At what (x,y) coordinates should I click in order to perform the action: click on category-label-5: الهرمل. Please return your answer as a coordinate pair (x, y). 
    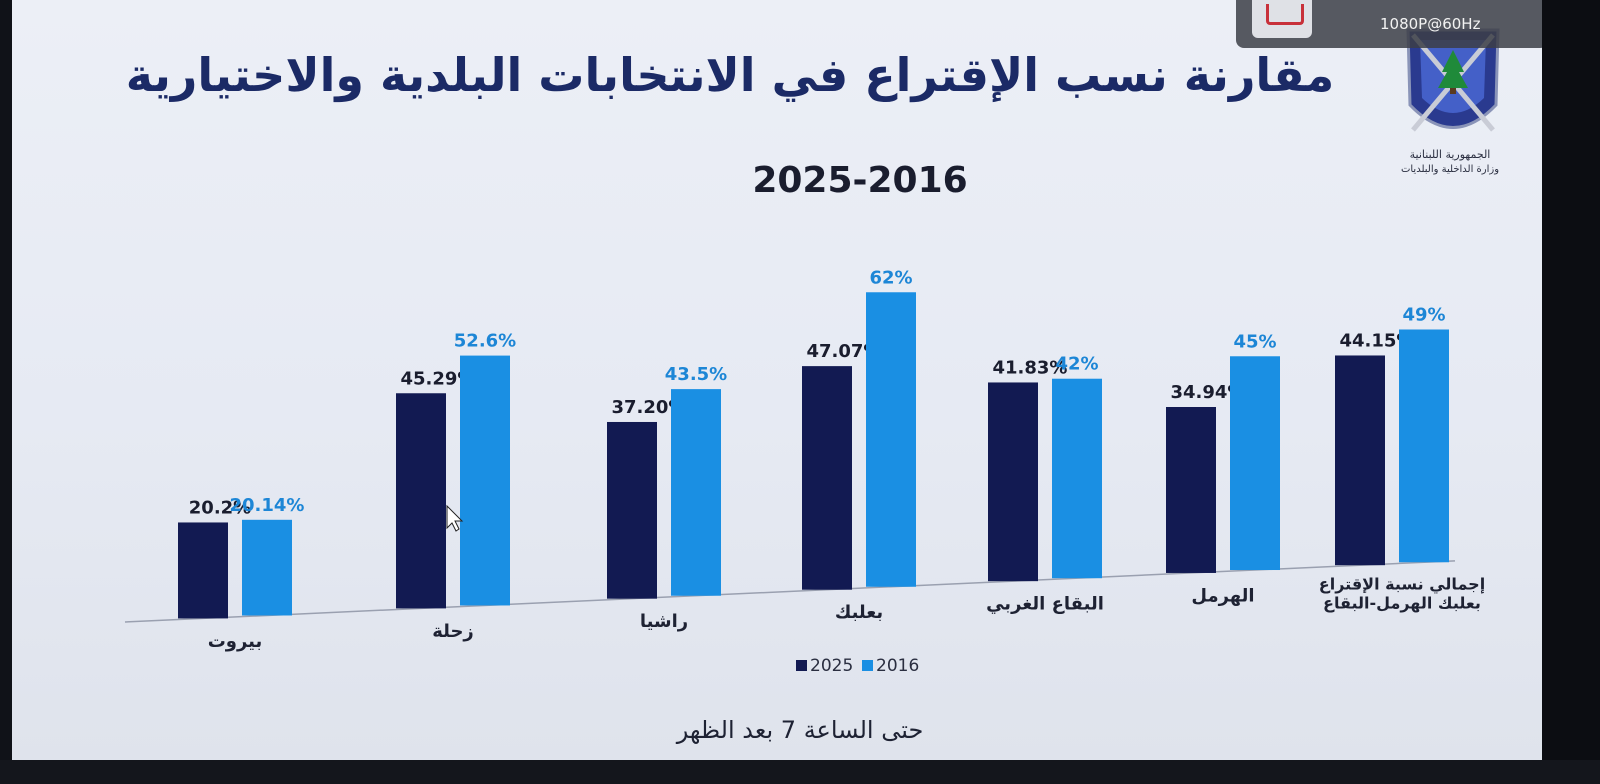
    Looking at the image, I should click on (1222, 595).